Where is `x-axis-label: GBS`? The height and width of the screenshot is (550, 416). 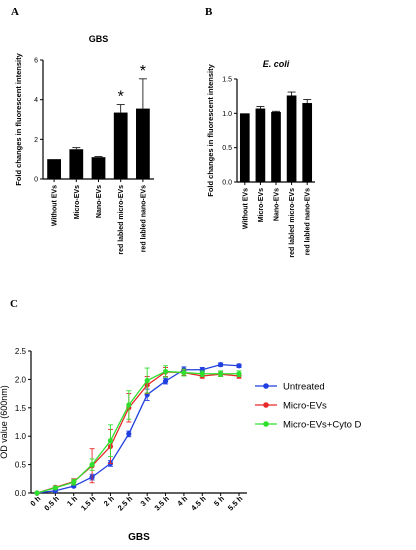
x-axis-label: GBS is located at coordinates (139, 537).